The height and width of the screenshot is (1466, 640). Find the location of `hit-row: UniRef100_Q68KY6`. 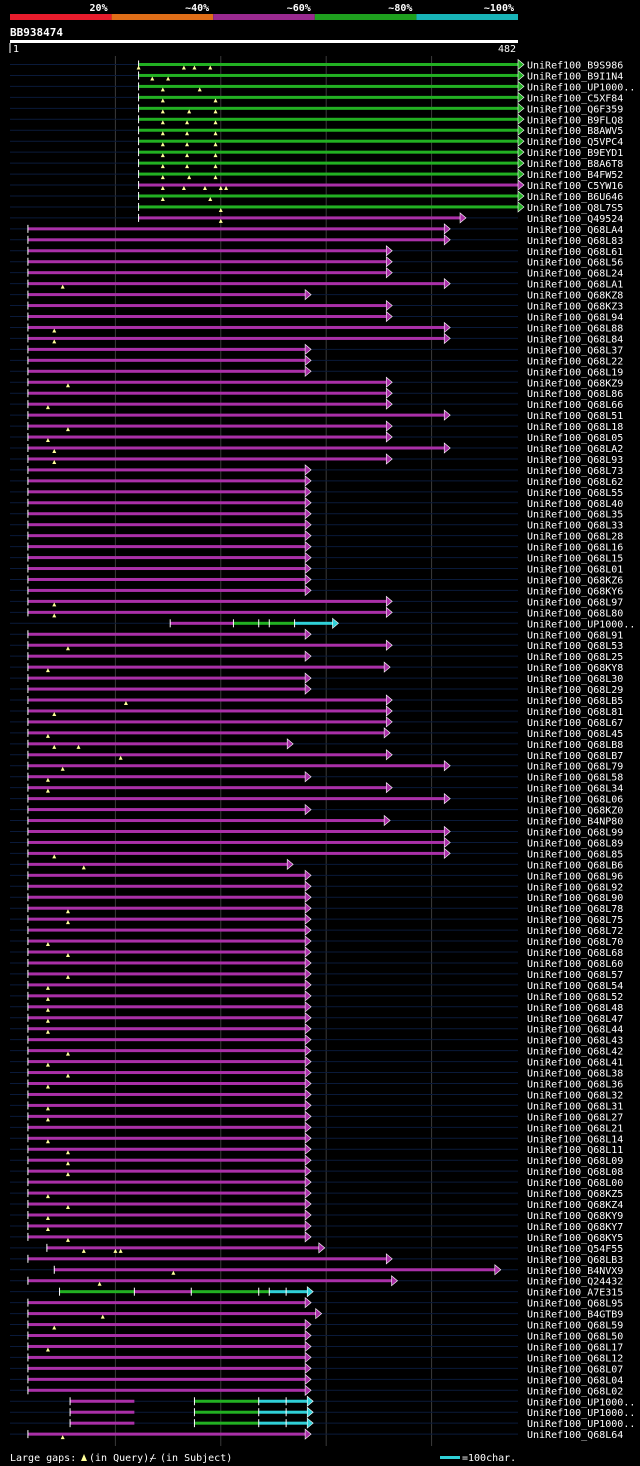

hit-row: UniRef100_Q68KY6 is located at coordinates (316, 590).